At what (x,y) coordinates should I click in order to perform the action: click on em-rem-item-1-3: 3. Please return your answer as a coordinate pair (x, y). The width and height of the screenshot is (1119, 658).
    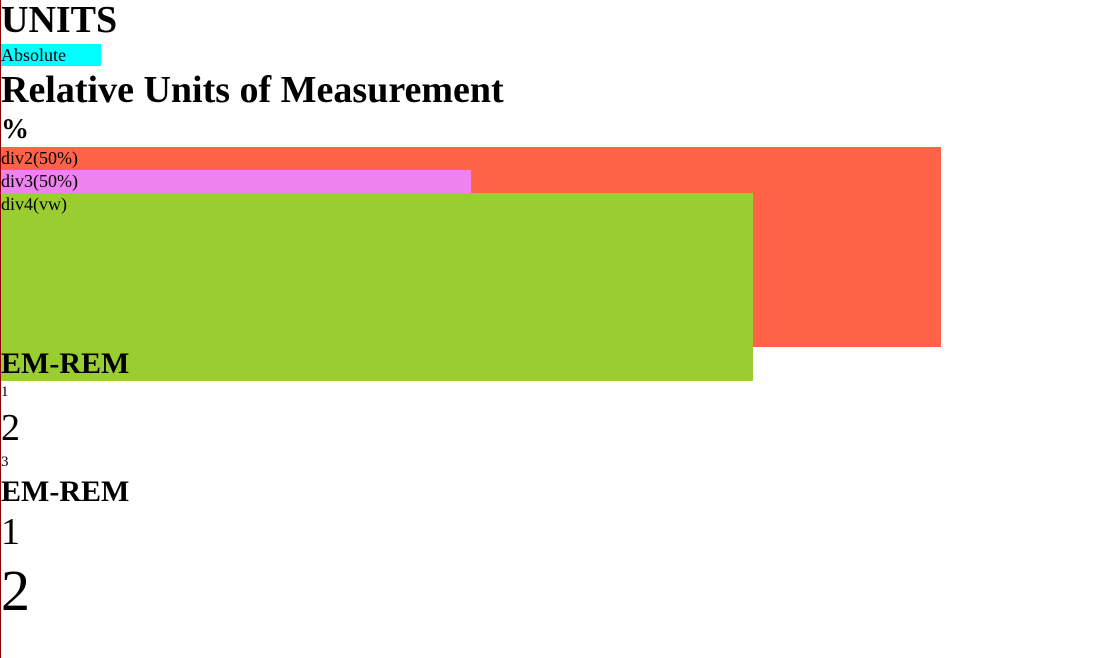
    Looking at the image, I should click on (5, 462).